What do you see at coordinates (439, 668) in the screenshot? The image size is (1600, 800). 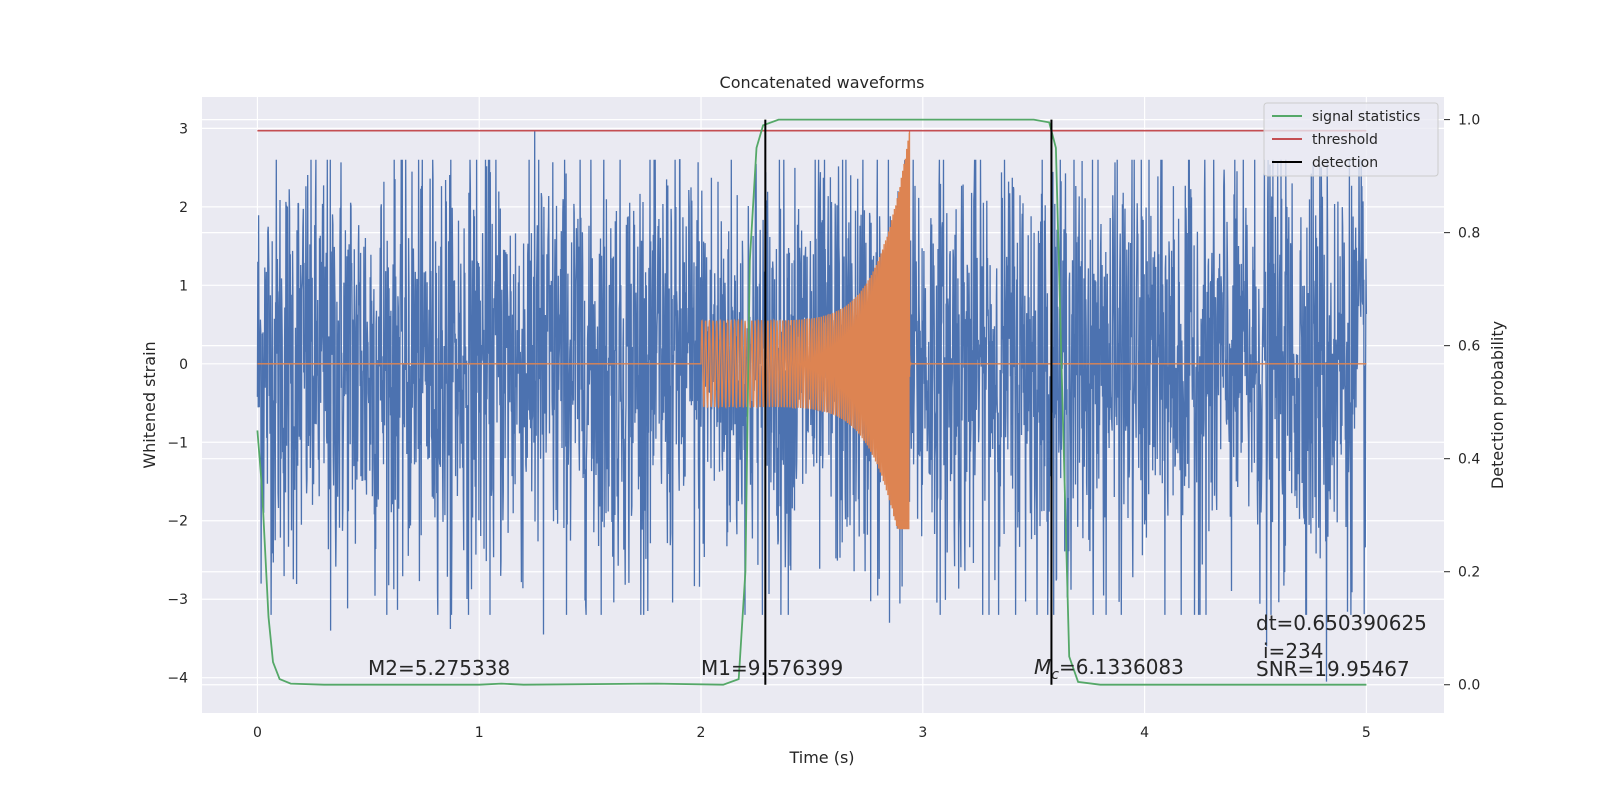 I see `annotation-m2: M2=5.275338` at bounding box center [439, 668].